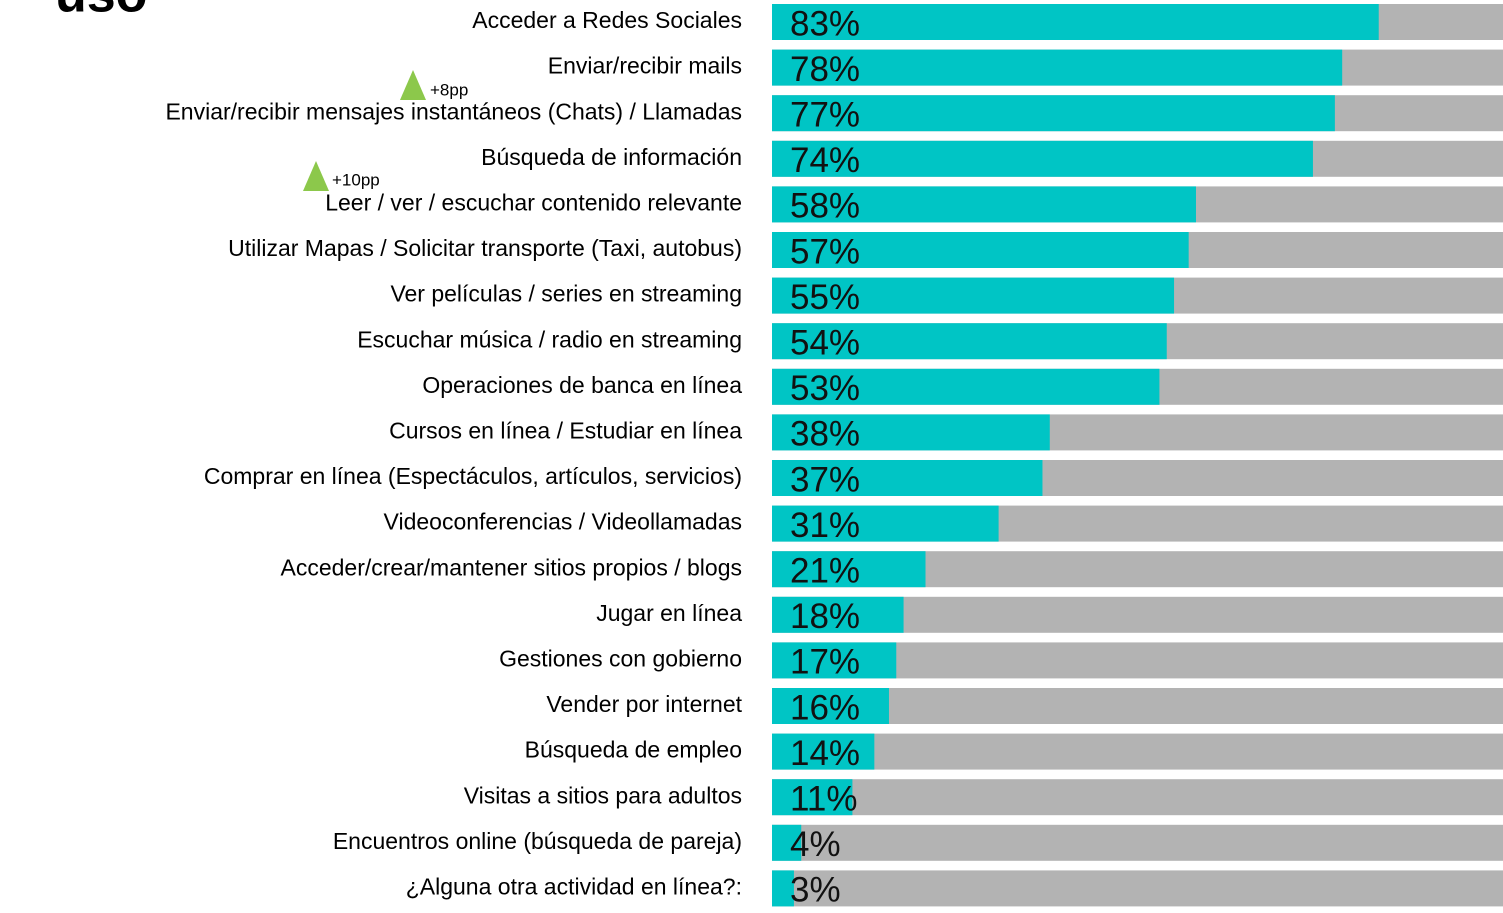 This screenshot has width=1503, height=913. Describe the element at coordinates (611, 157) in the screenshot. I see `category-label: Búsqueda de información` at that location.